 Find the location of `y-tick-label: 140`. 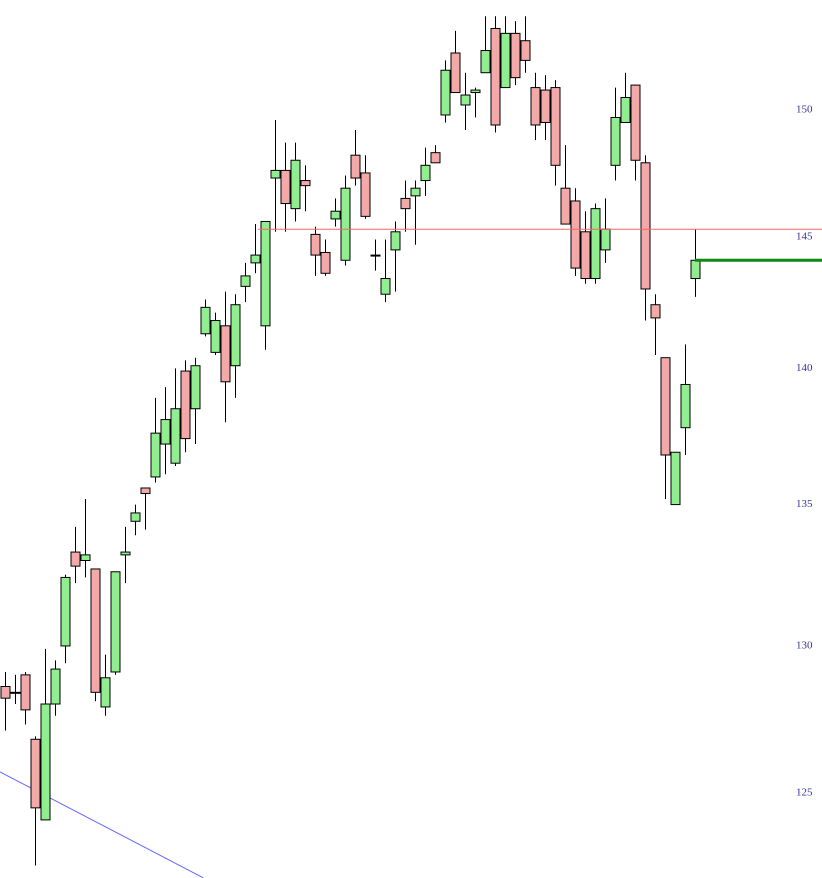

y-tick-label: 140 is located at coordinates (804, 368).